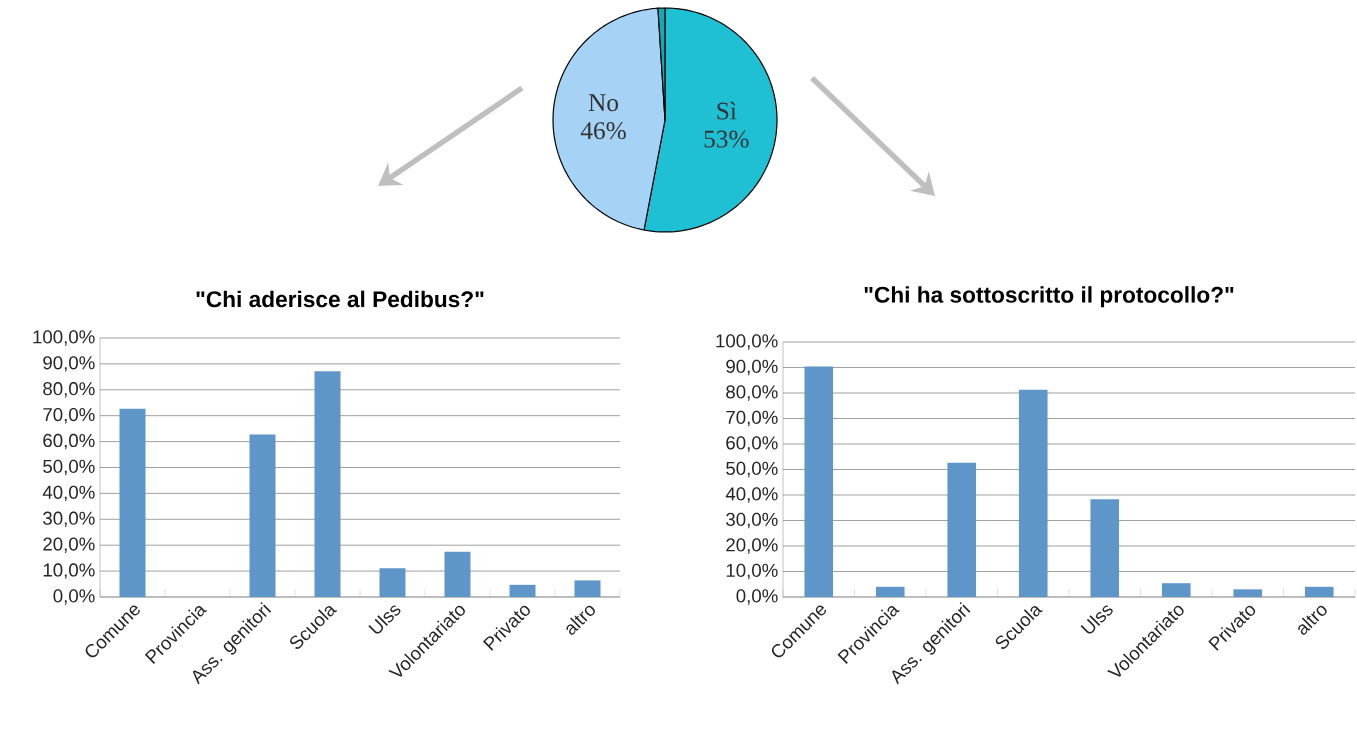 This screenshot has width=1357, height=731. What do you see at coordinates (340, 299) in the screenshot?
I see `chart-title: "Chi aderisce al Pedibus?"` at bounding box center [340, 299].